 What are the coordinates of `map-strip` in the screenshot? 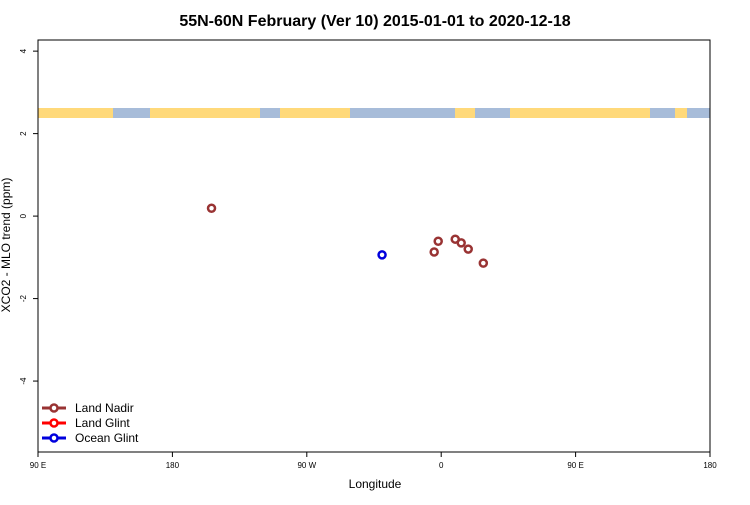 It's located at (374, 113).